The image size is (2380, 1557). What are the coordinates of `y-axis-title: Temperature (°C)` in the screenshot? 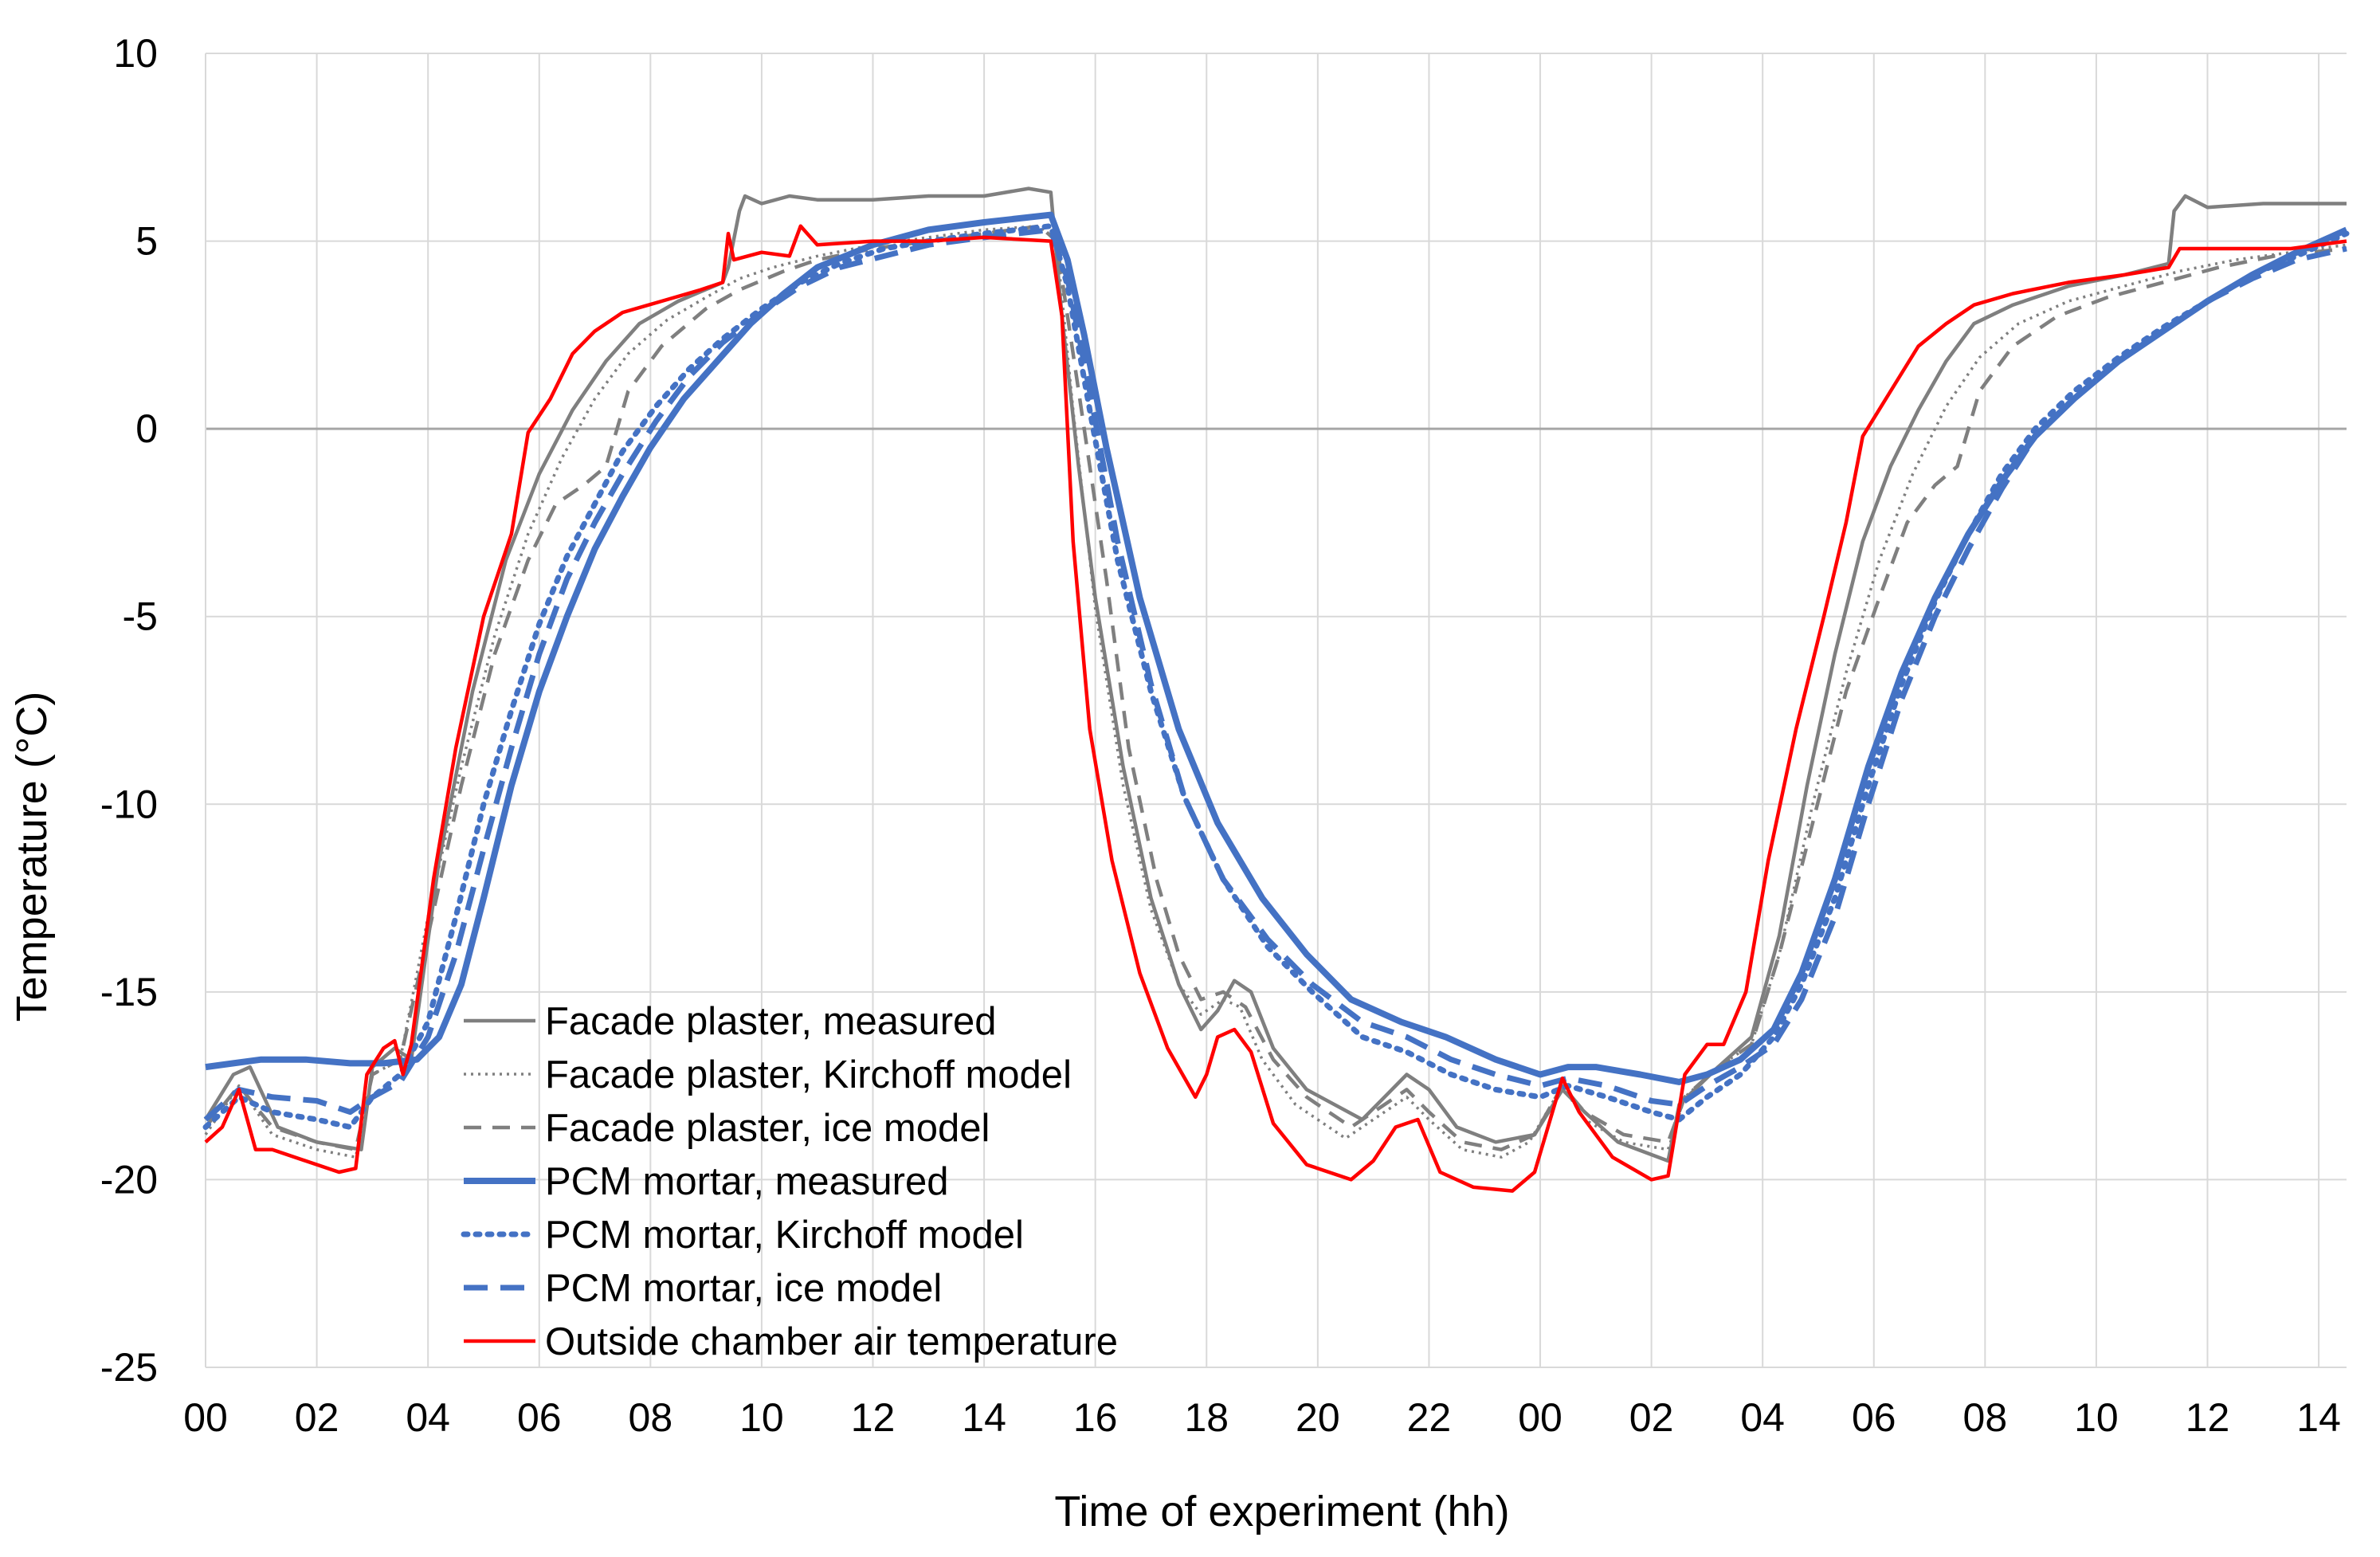 It's located at (32, 857).